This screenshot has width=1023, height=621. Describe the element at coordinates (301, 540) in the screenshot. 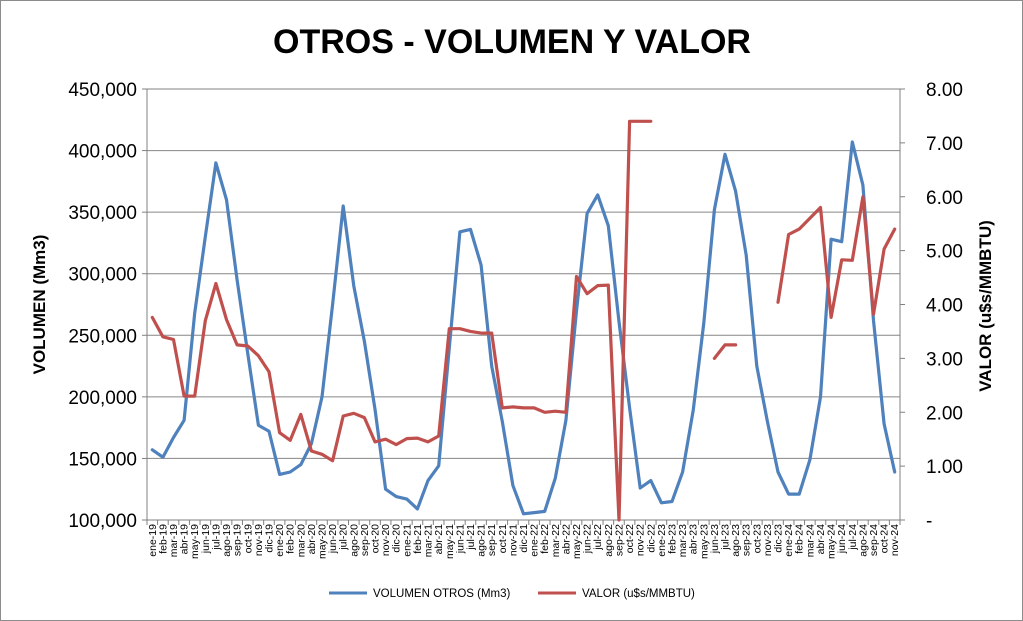

I see `x-tick-label: mar-20` at that location.